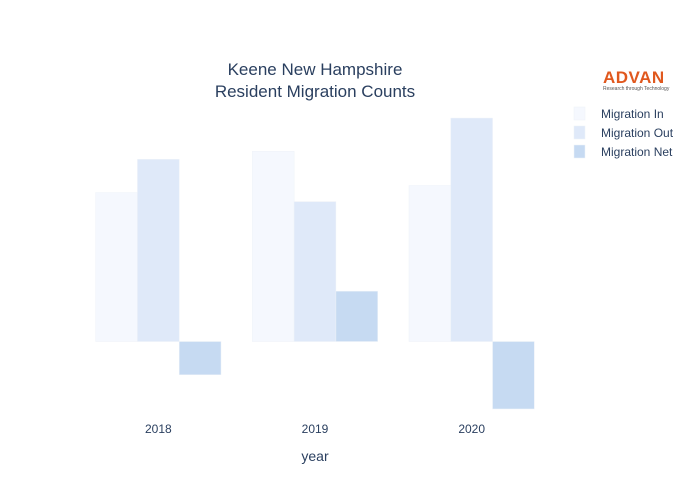 This screenshot has height=500, width=700. What do you see at coordinates (158, 250) in the screenshot?
I see `bar-migration-out-2018` at bounding box center [158, 250].